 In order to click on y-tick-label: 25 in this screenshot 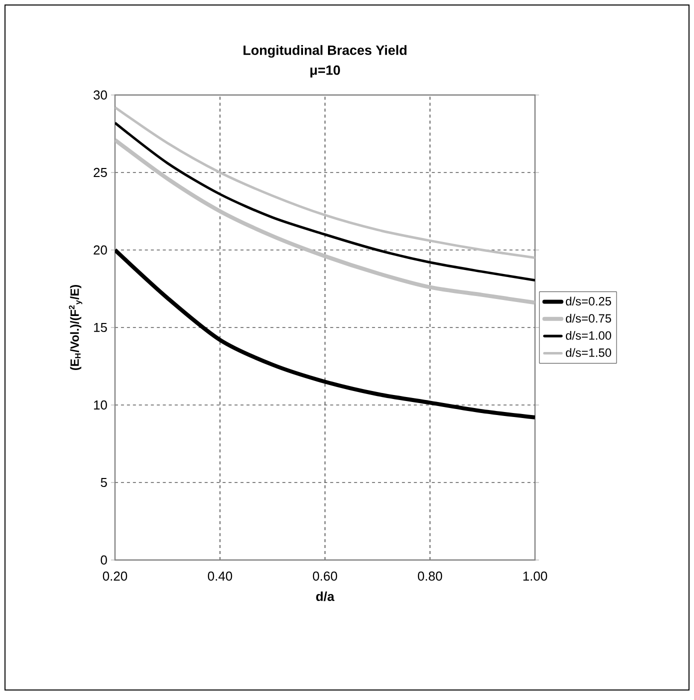, I will do `click(100, 173)`.